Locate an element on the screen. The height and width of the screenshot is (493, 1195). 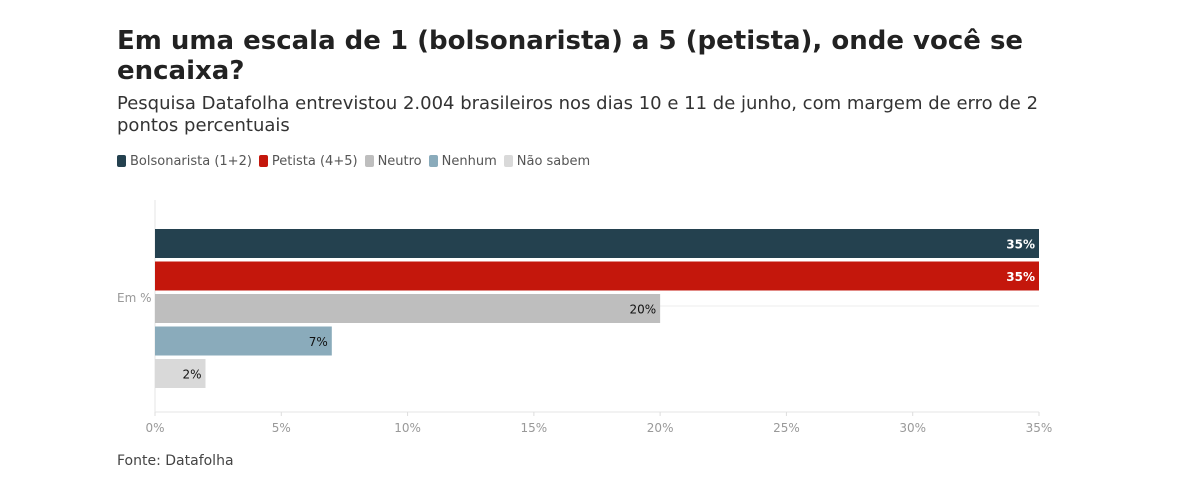
x-tick-label: 0% is located at coordinates (154, 428).